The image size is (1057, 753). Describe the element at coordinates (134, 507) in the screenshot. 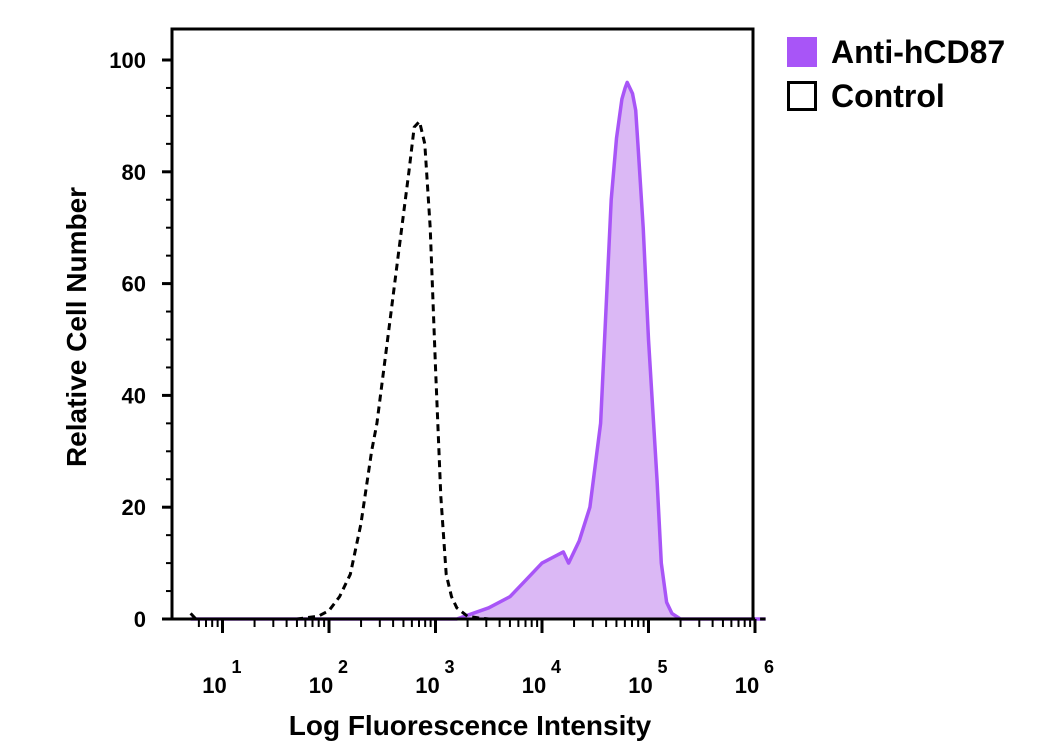

I see `y-tick-label: 20` at that location.